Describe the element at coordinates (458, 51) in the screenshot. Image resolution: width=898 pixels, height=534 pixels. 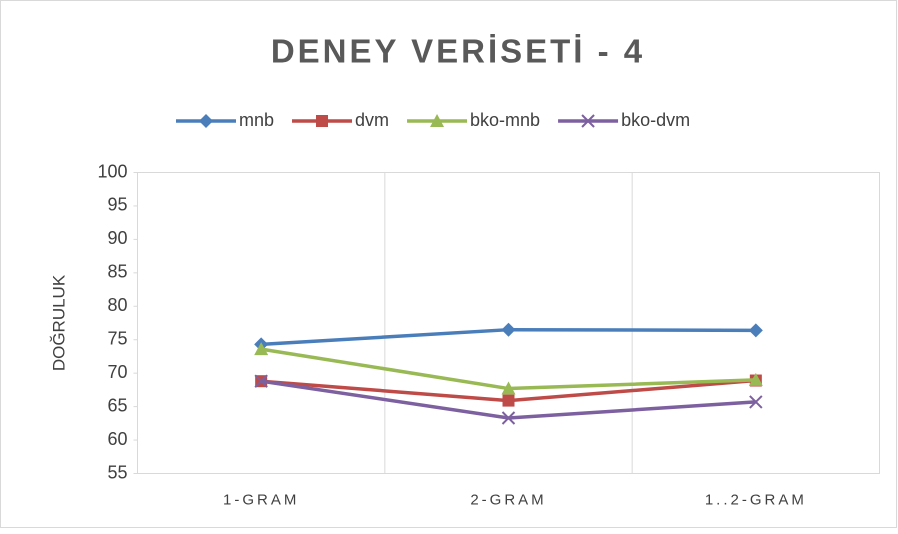
I see `chart-title: DENEY VERİSETİ - 4` at that location.